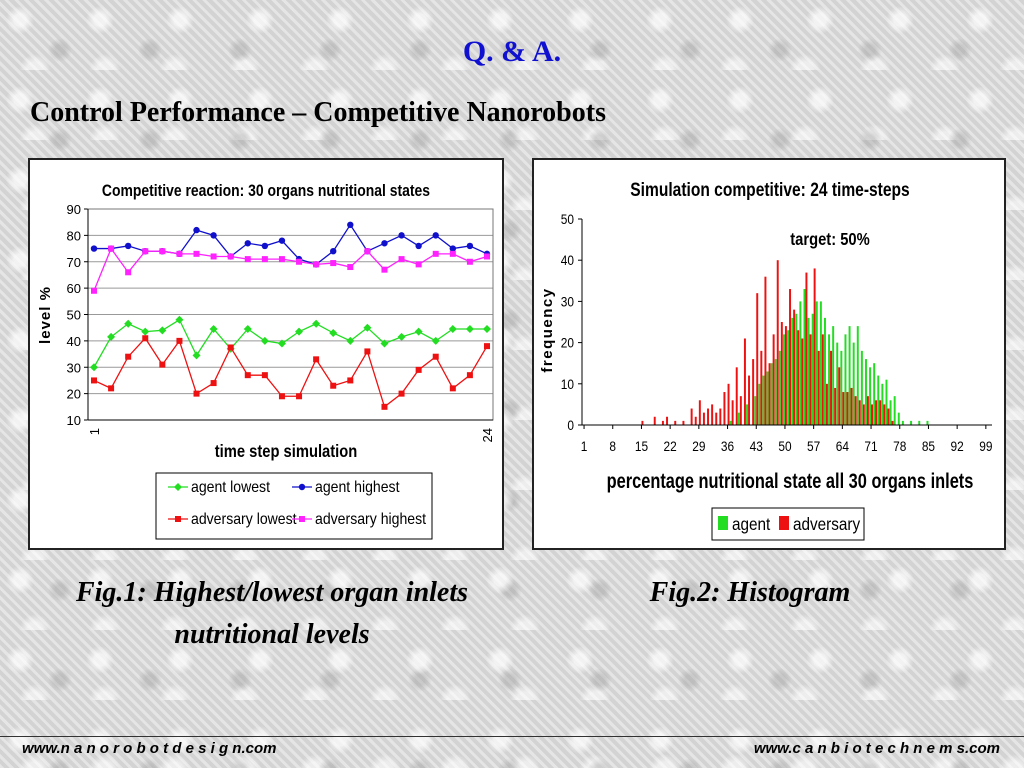 This screenshot has width=1024, height=768. What do you see at coordinates (698, 446) in the screenshot?
I see `x-tick-label: 29` at bounding box center [698, 446].